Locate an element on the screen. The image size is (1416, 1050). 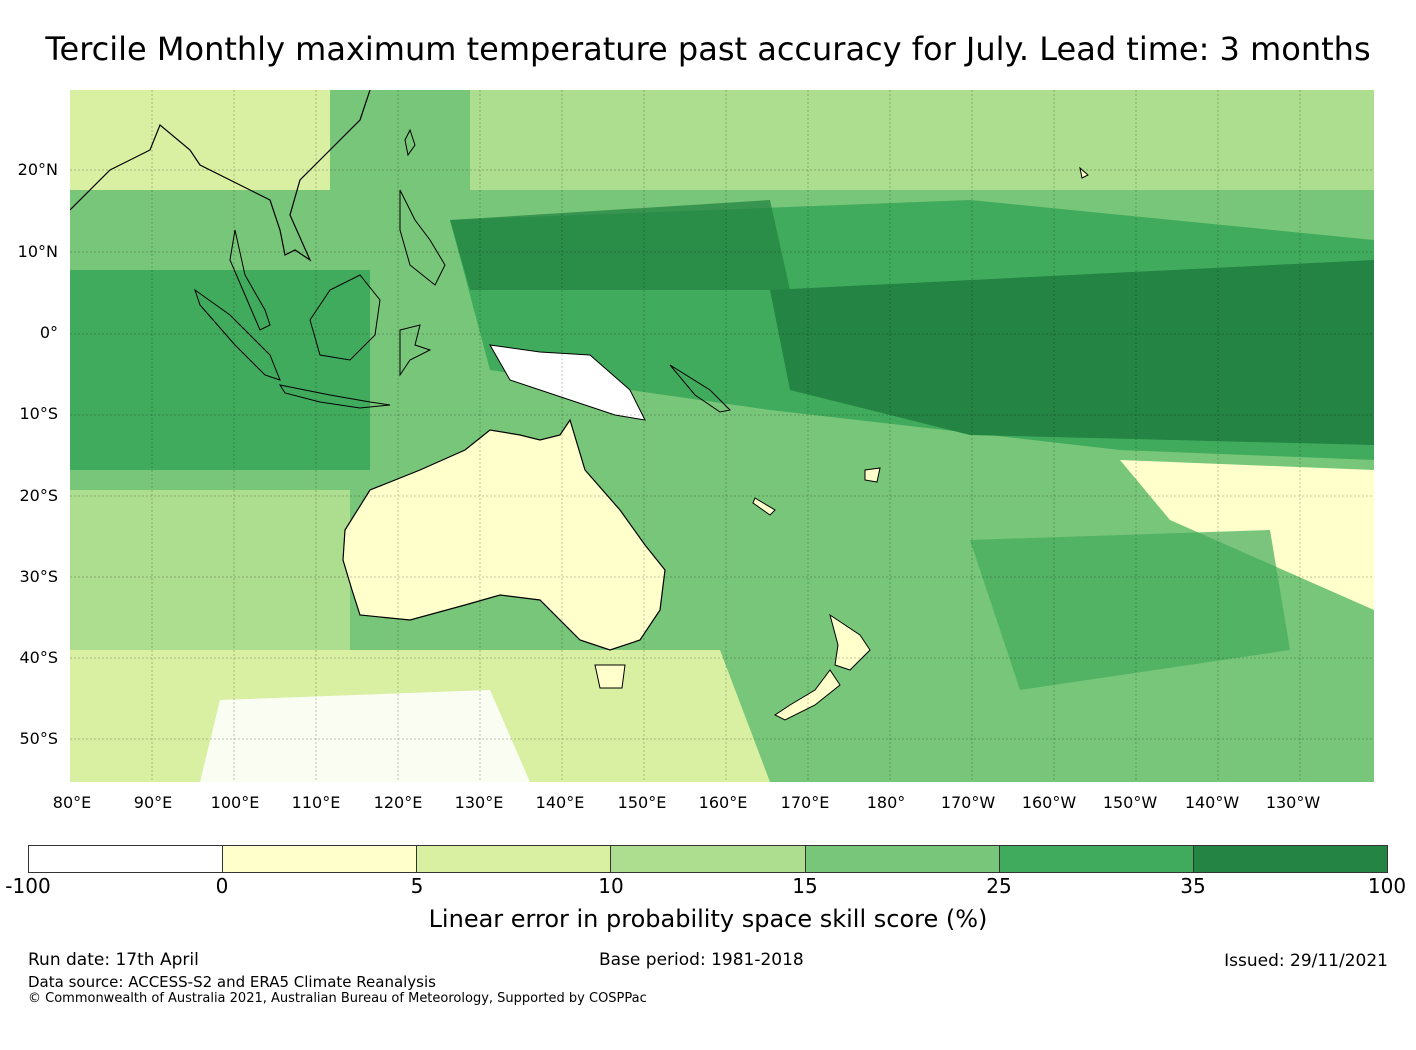
lon-label: 150°W is located at coordinates (1130, 802).